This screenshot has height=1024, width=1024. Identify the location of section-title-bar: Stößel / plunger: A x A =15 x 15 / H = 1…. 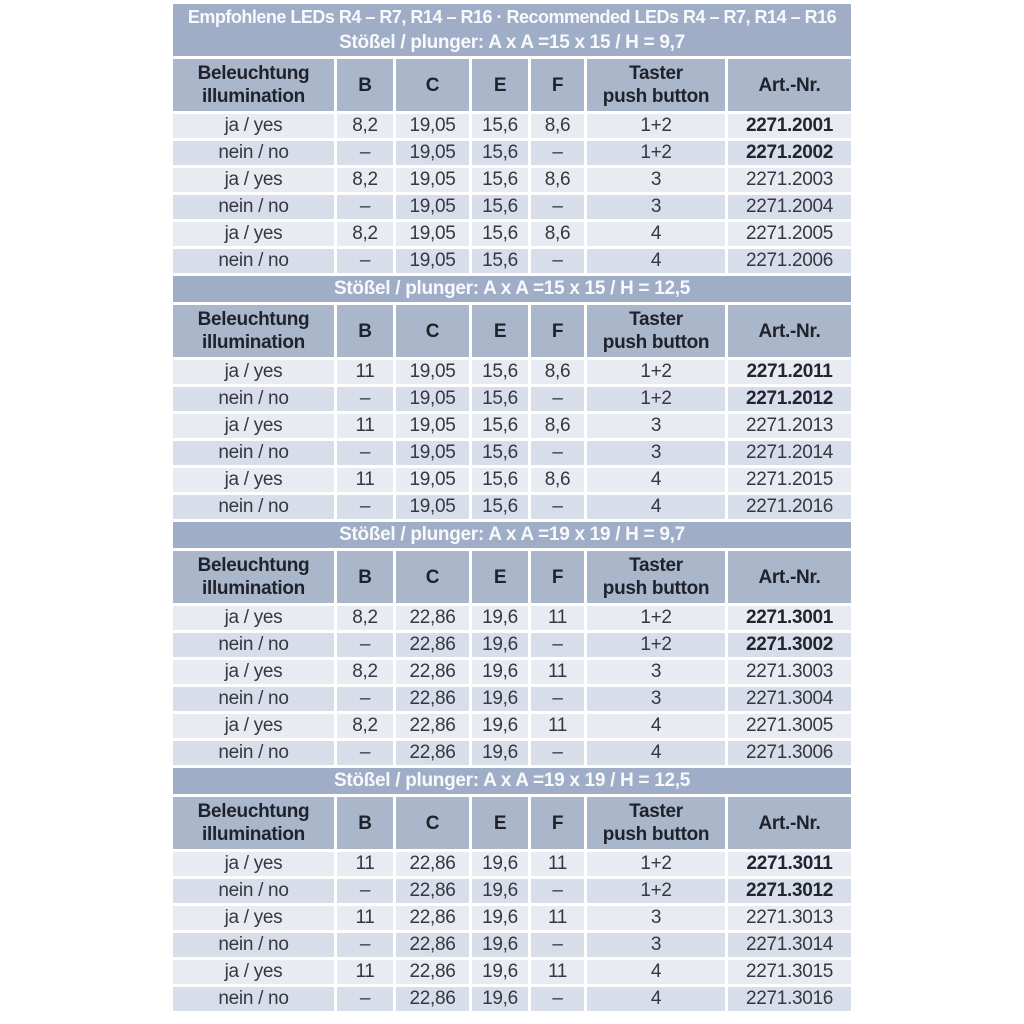
(512, 289).